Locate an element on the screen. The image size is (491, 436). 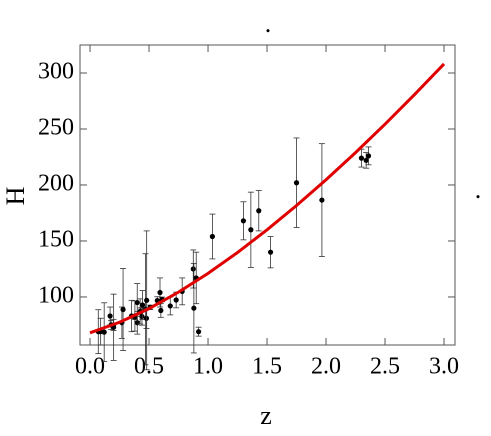
x-tick-label: 1.5 is located at coordinates (267, 367).